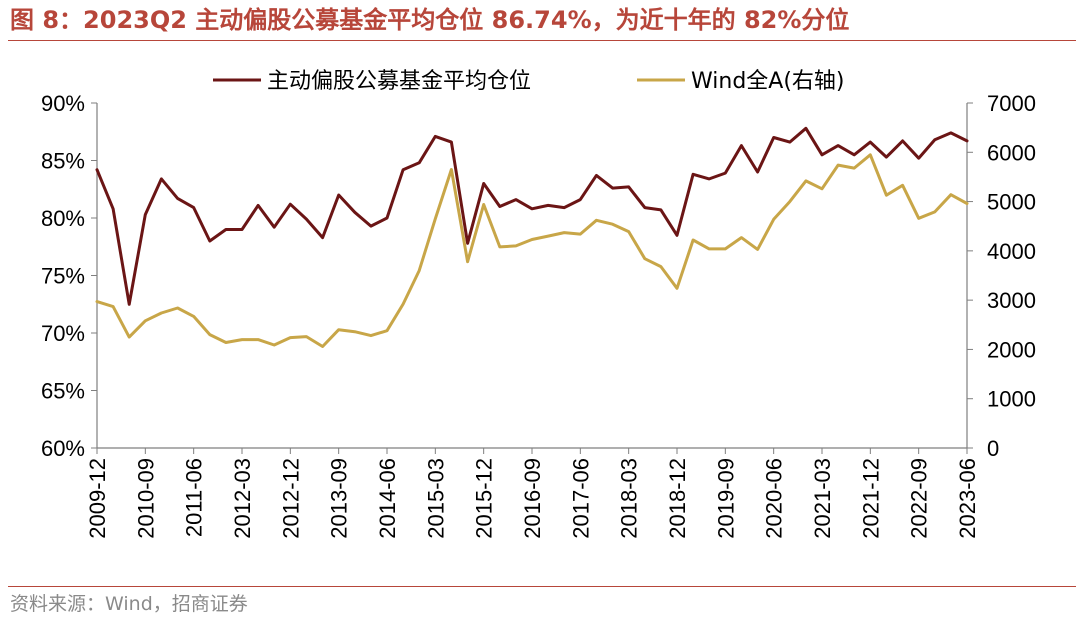  I want to click on left-tick-label: 90%, so click(63, 103).